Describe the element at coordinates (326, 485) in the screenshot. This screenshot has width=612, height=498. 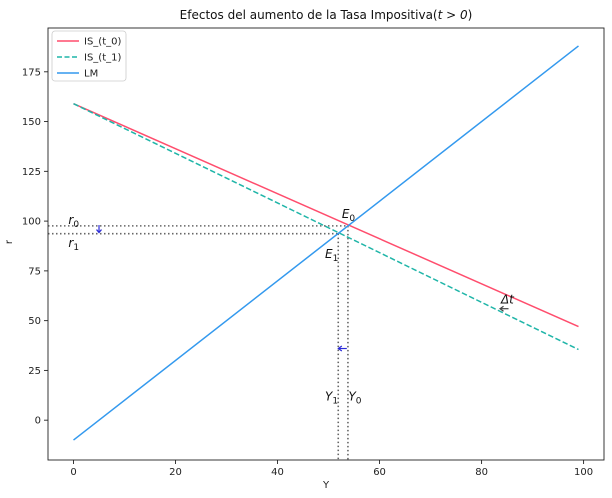
I see `x-axis-label: Y` at that location.